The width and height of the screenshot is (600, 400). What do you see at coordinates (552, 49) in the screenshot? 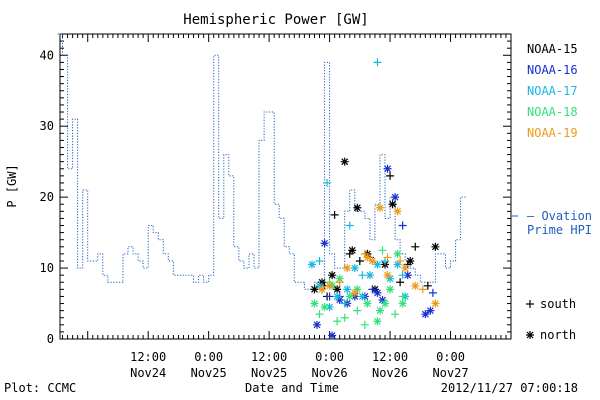
I see `legend-noaa-15: NOAA-15` at bounding box center [552, 49].